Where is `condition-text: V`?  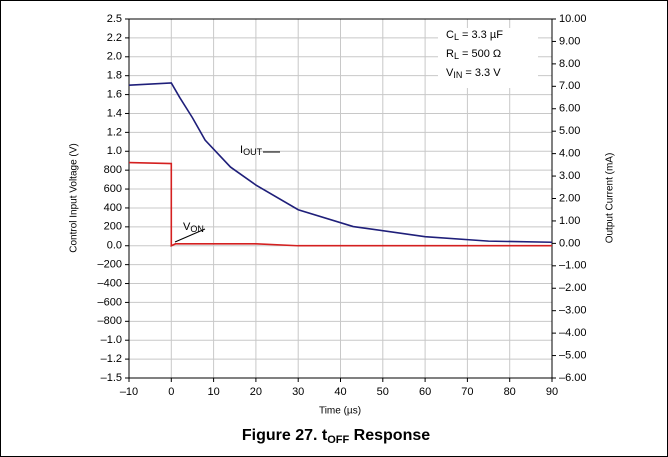
condition-text: V is located at coordinates (450, 73).